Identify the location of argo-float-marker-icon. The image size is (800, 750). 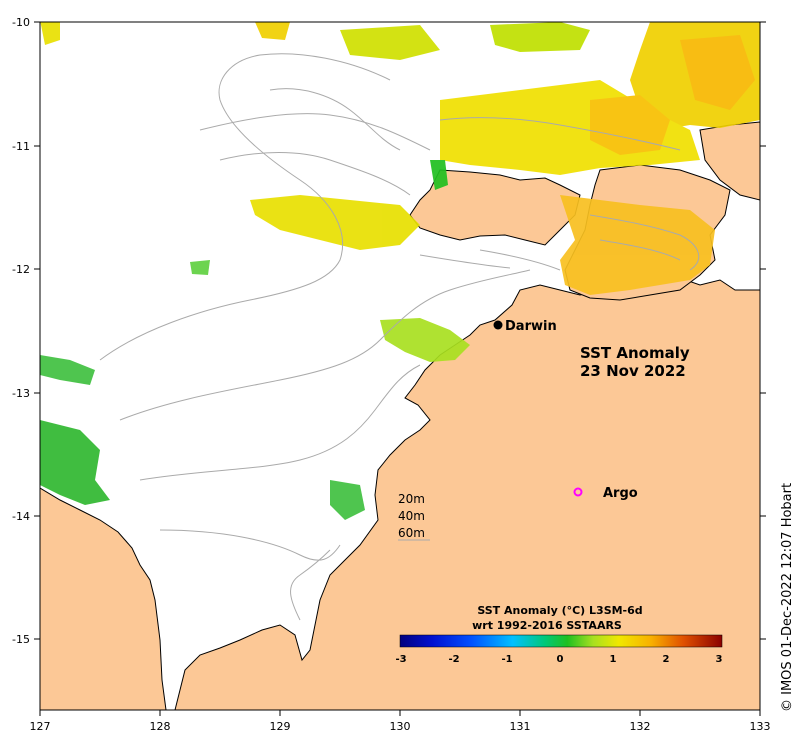
(578, 492).